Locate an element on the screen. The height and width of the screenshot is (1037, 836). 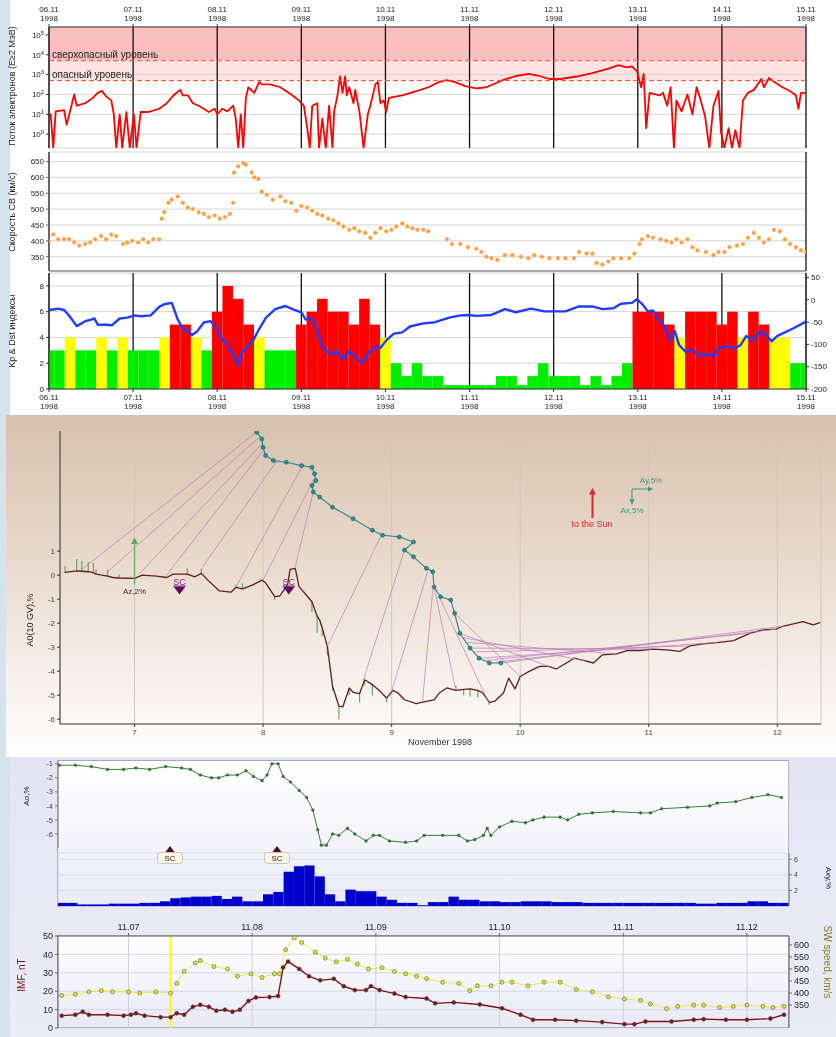
y-tick-label: 6 is located at coordinates (42, 312).